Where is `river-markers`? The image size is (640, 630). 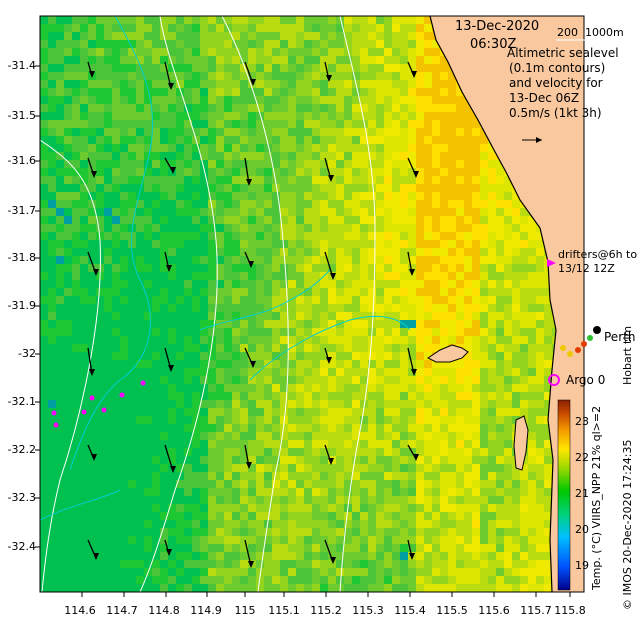
river-markers is located at coordinates (576, 346).